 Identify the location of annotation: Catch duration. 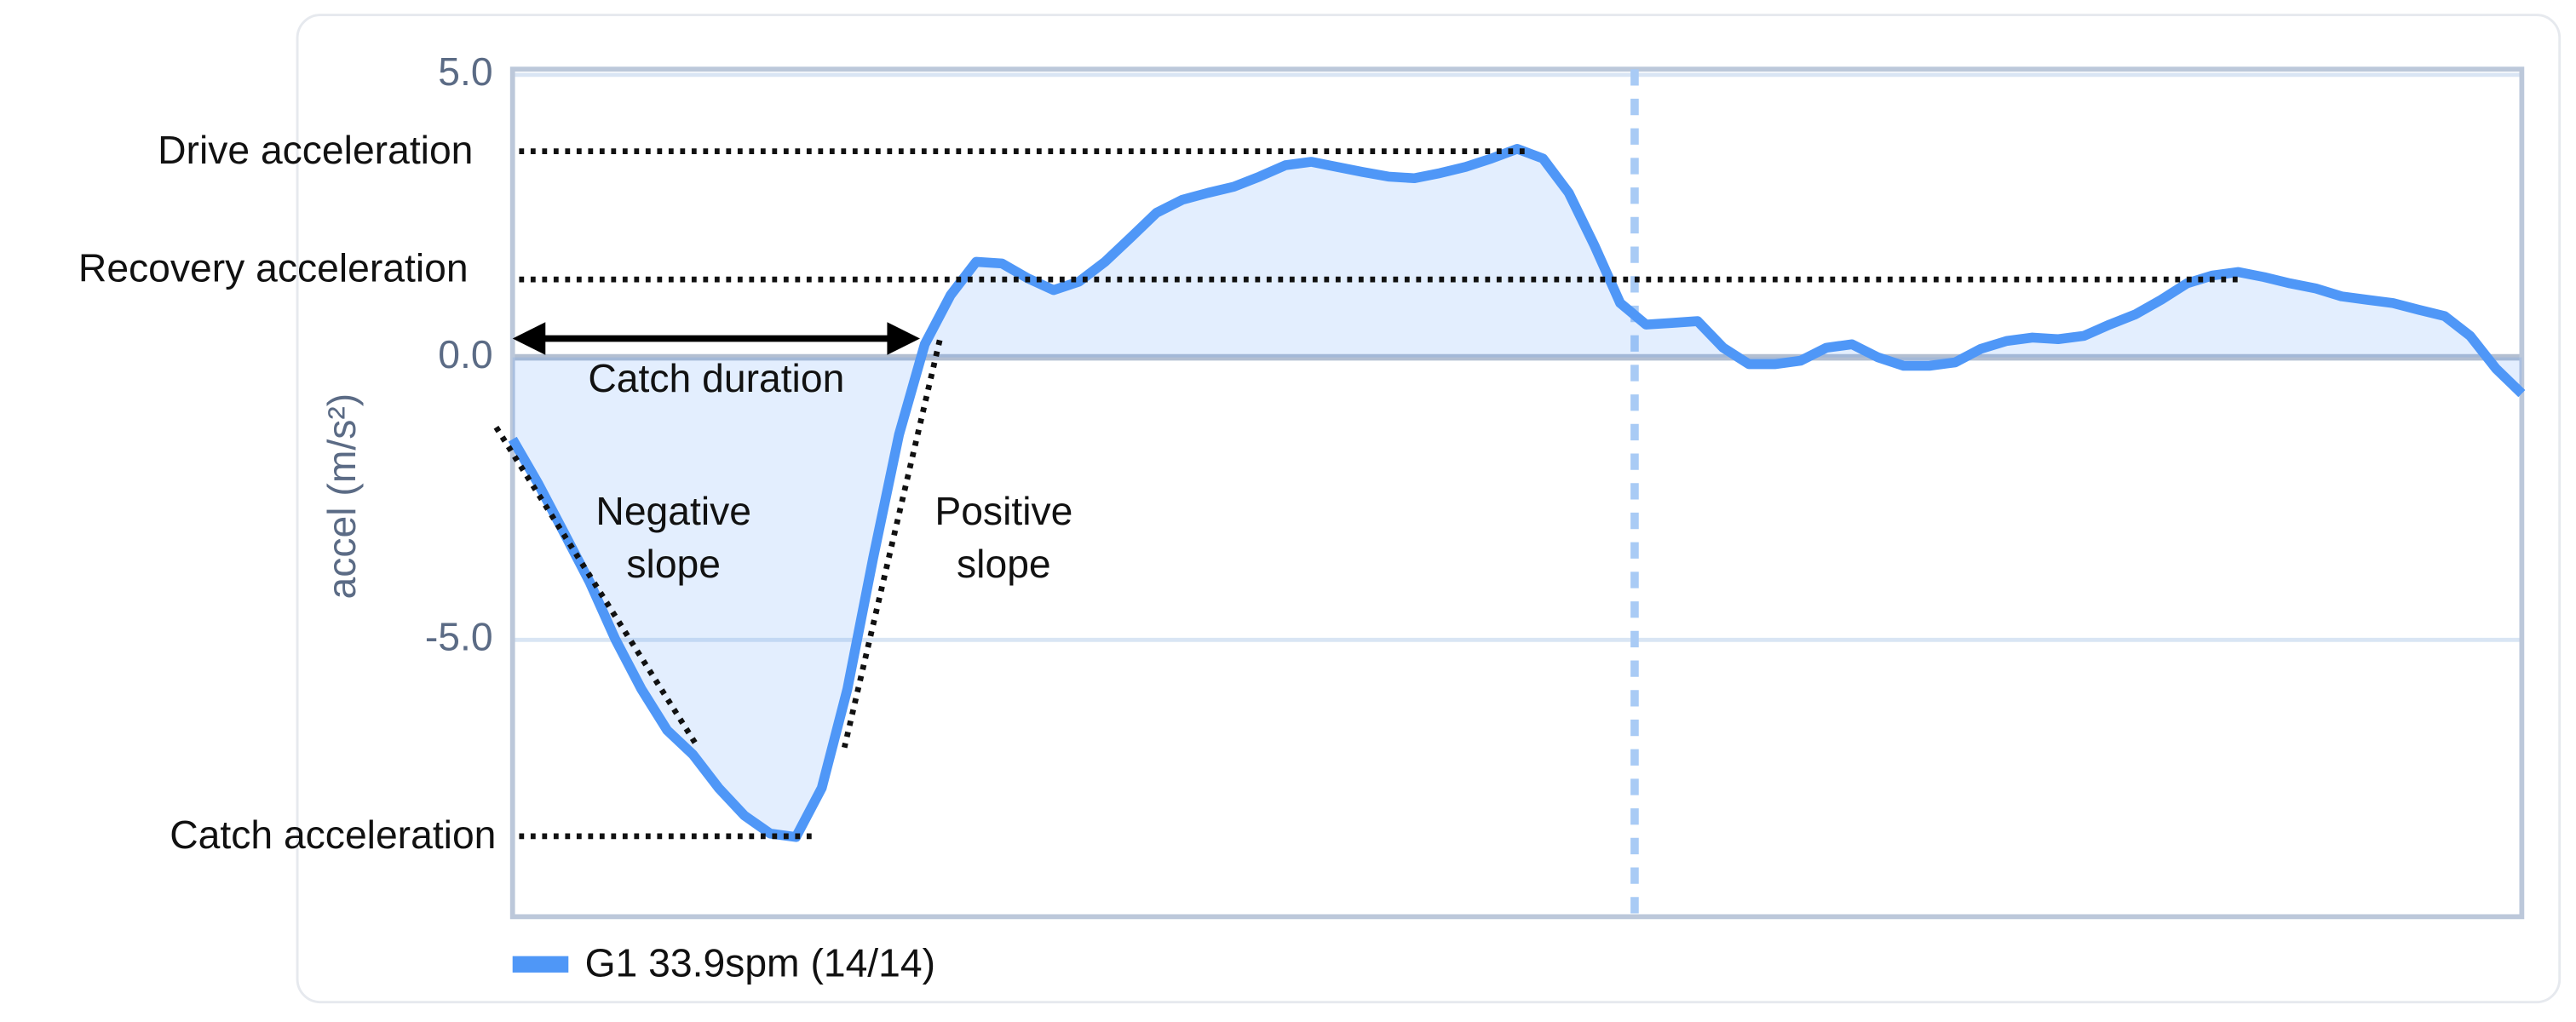
(716, 378).